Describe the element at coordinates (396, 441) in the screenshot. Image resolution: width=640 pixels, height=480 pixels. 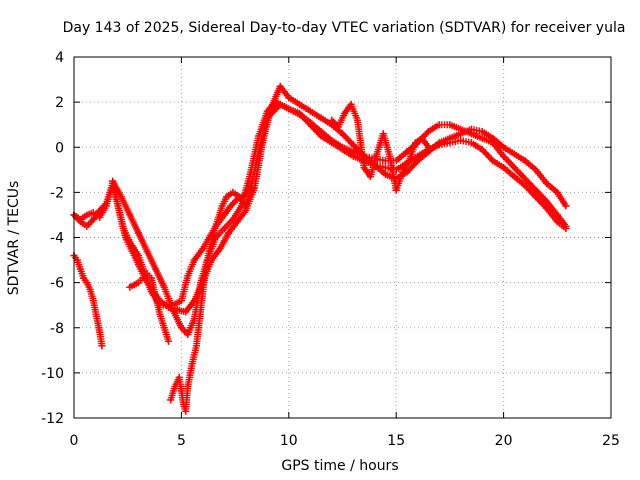
I see `x-tick-label: 15` at that location.